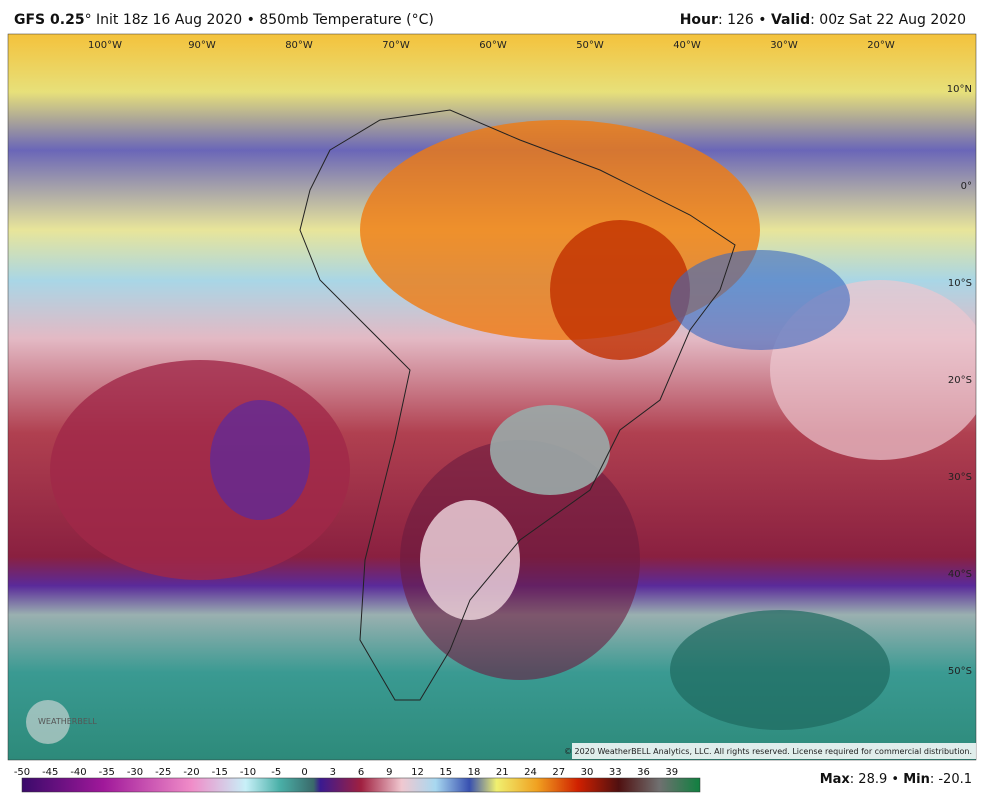 This screenshot has width=984, height=808. I want to click on colorbar-tick-label: 12, so click(417, 772).